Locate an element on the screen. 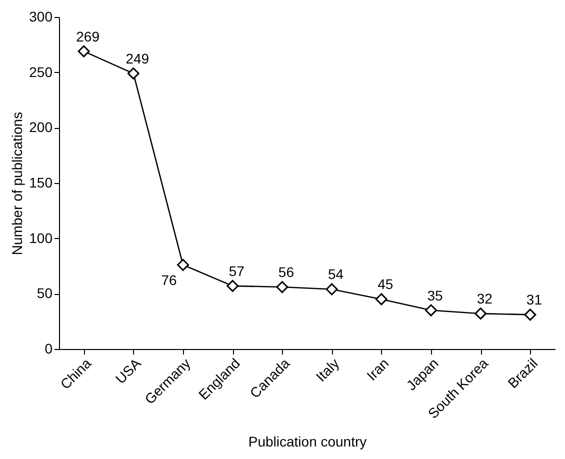 This screenshot has width=565, height=459. data-label: 56 is located at coordinates (286, 272).